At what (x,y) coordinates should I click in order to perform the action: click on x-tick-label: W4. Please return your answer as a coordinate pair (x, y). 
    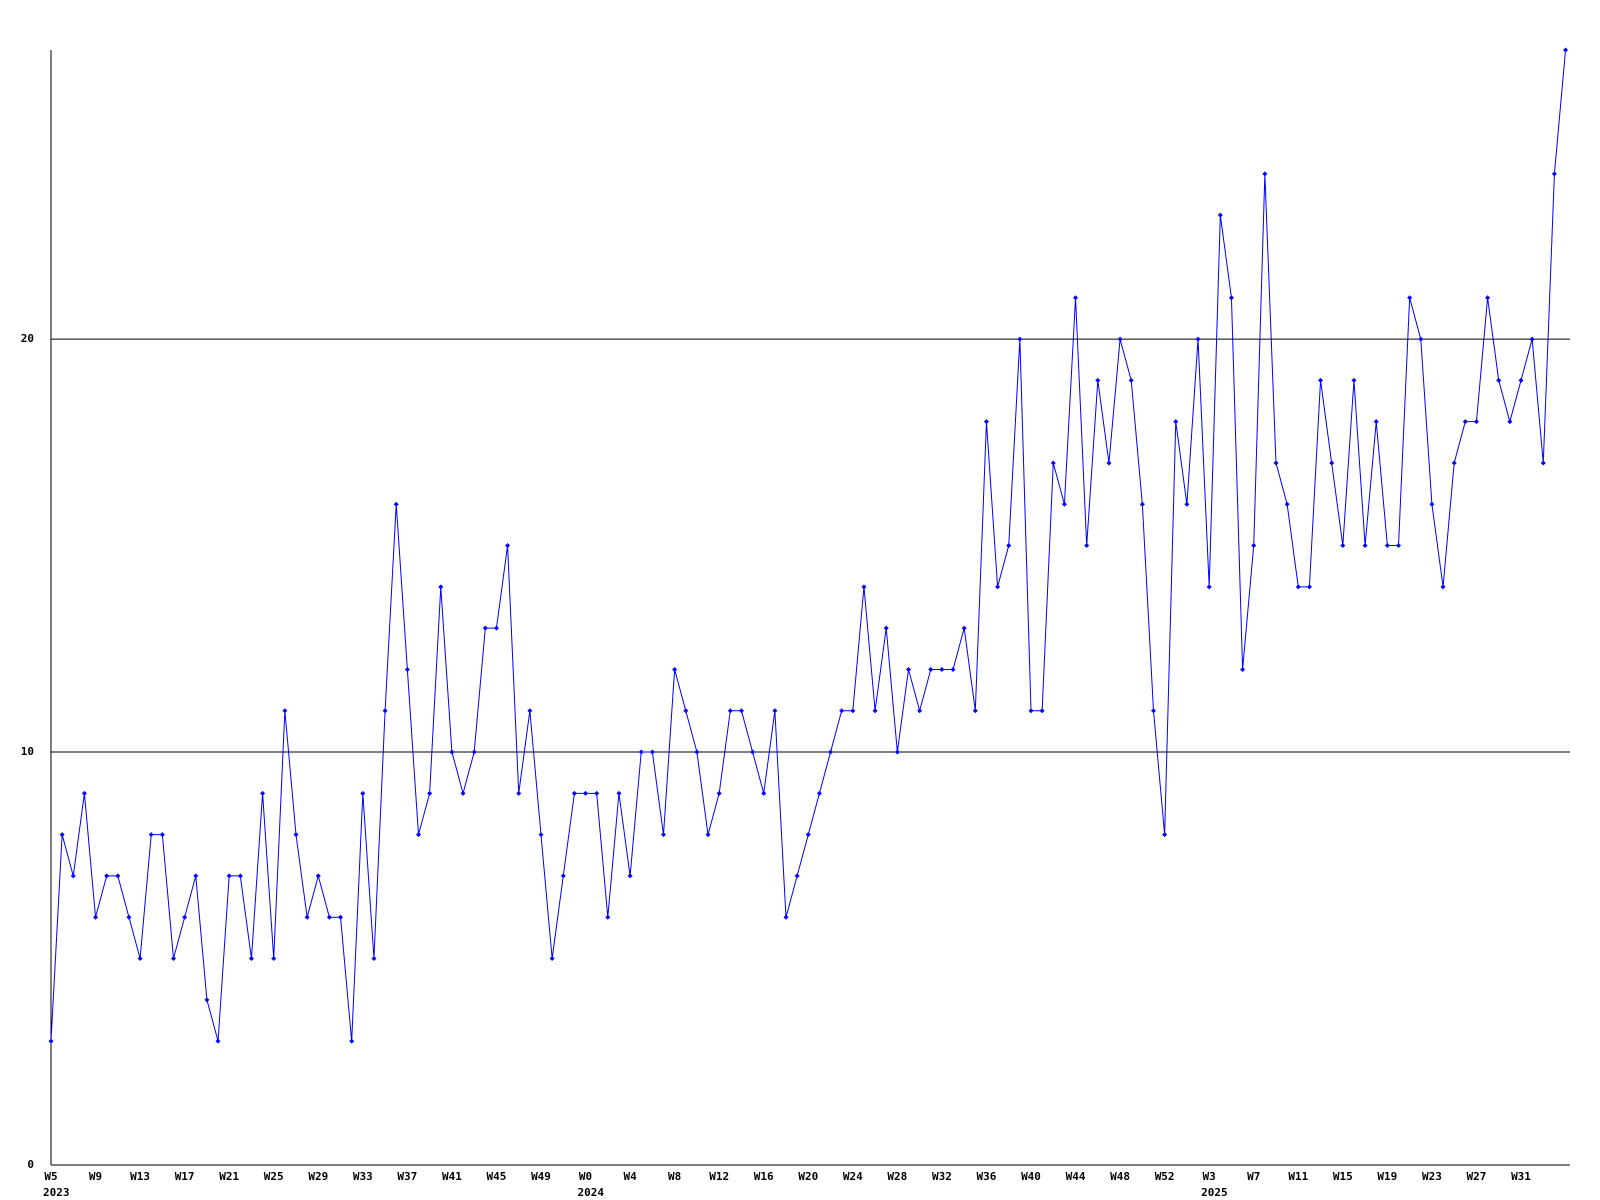
    Looking at the image, I should click on (630, 1176).